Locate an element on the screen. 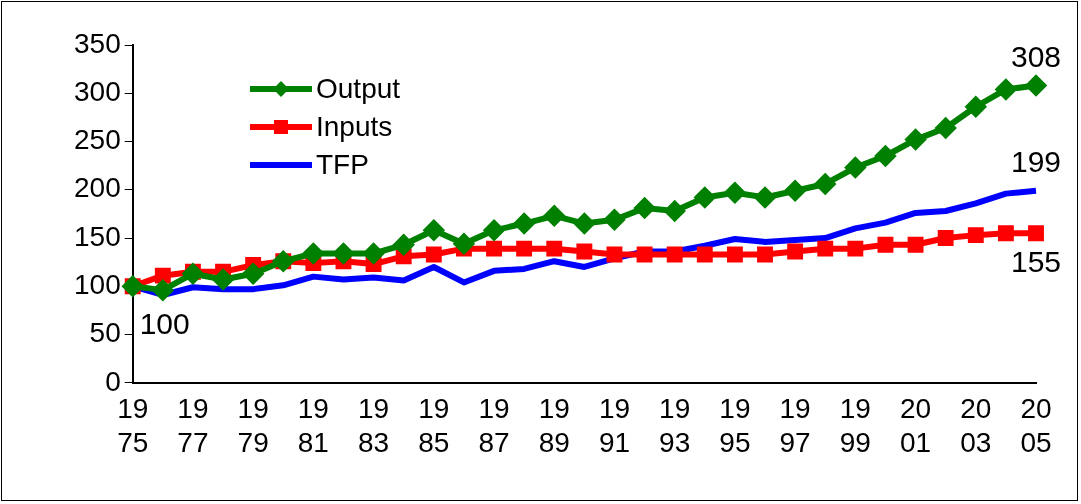 The image size is (1081, 504). x-tick-label: 1985 is located at coordinates (434, 425).